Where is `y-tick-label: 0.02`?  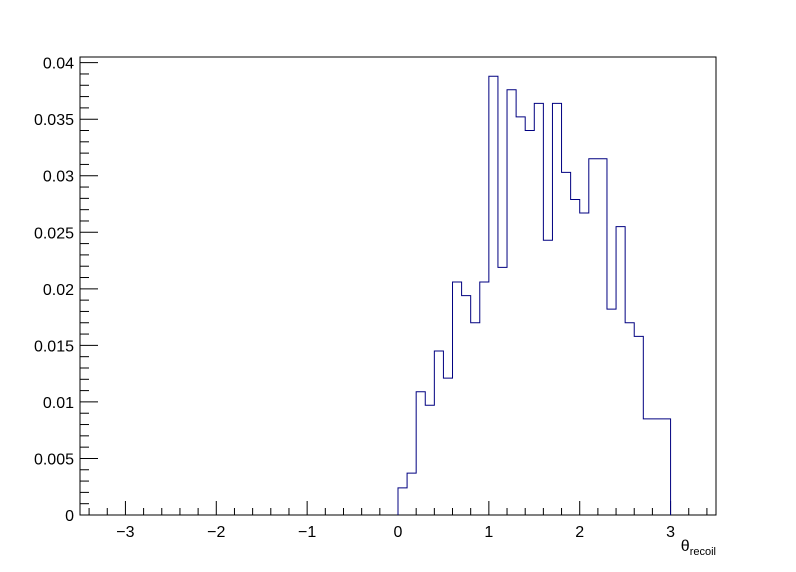 y-tick-label: 0.02 is located at coordinates (58, 290).